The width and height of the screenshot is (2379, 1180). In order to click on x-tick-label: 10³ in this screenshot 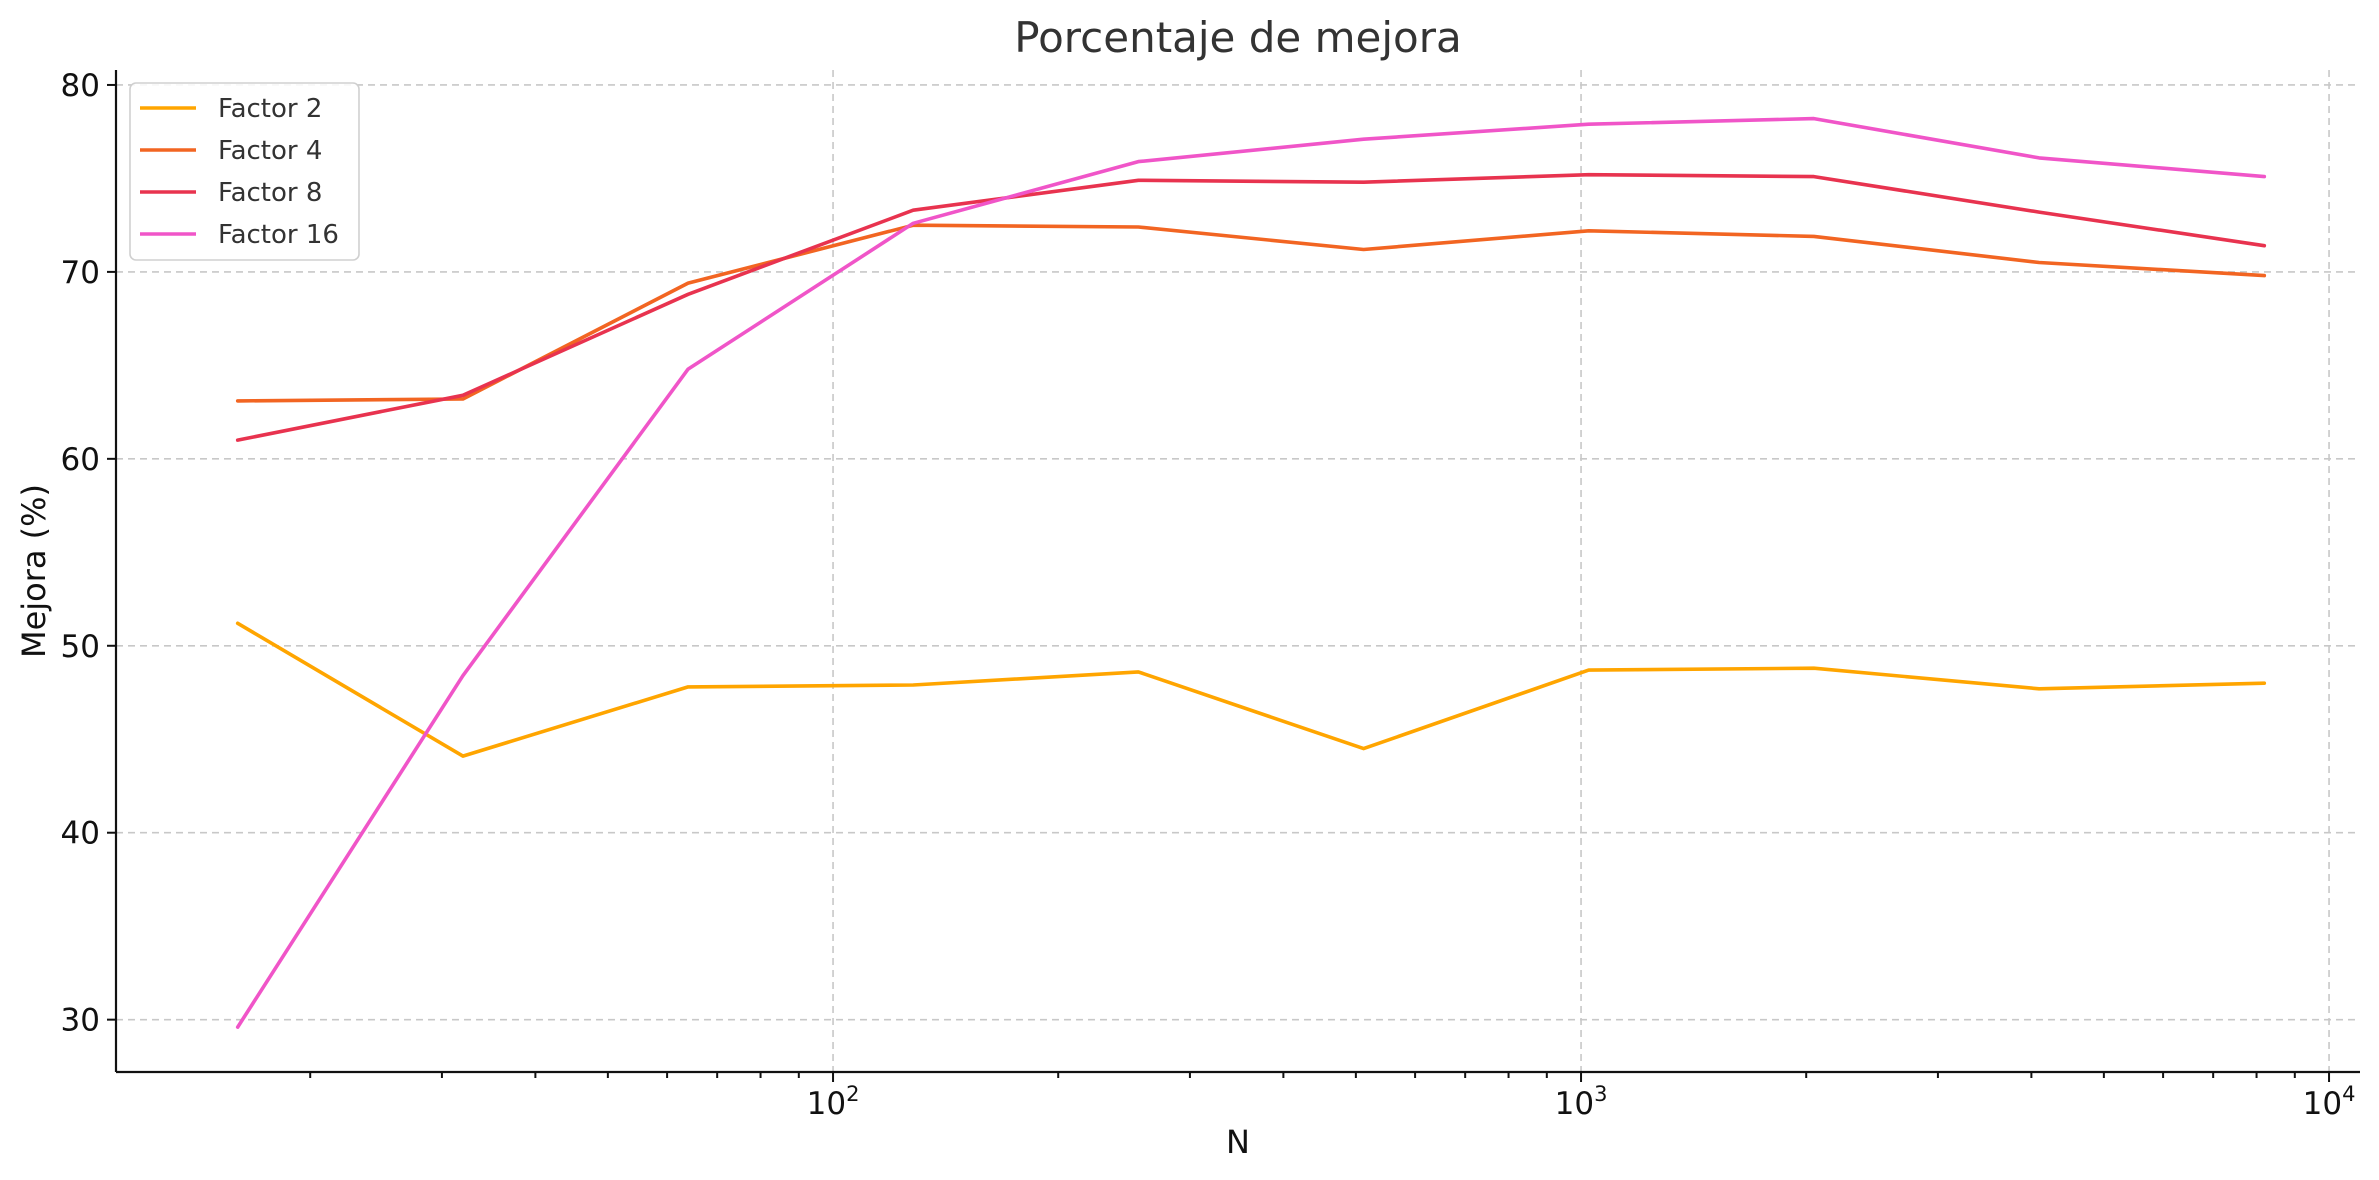, I will do `click(1581, 1102)`.